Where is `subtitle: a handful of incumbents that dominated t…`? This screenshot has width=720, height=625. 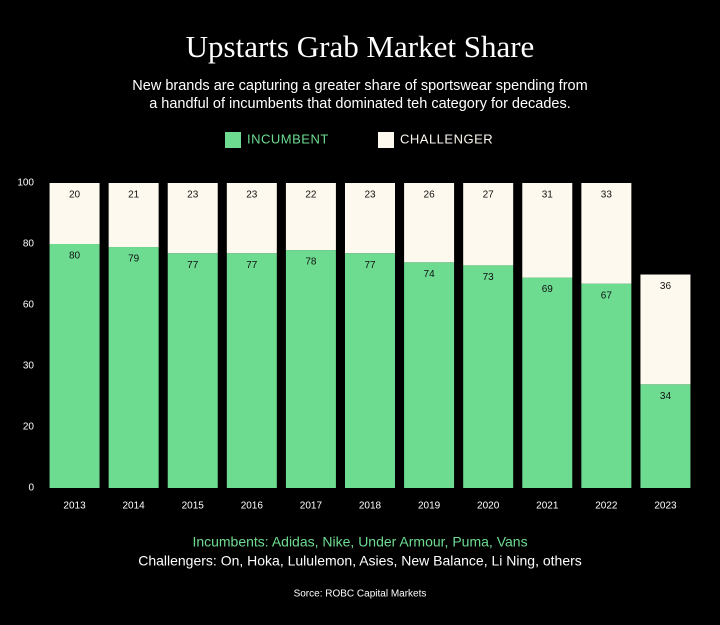
subtitle: a handful of incumbents that dominated t… is located at coordinates (360, 104).